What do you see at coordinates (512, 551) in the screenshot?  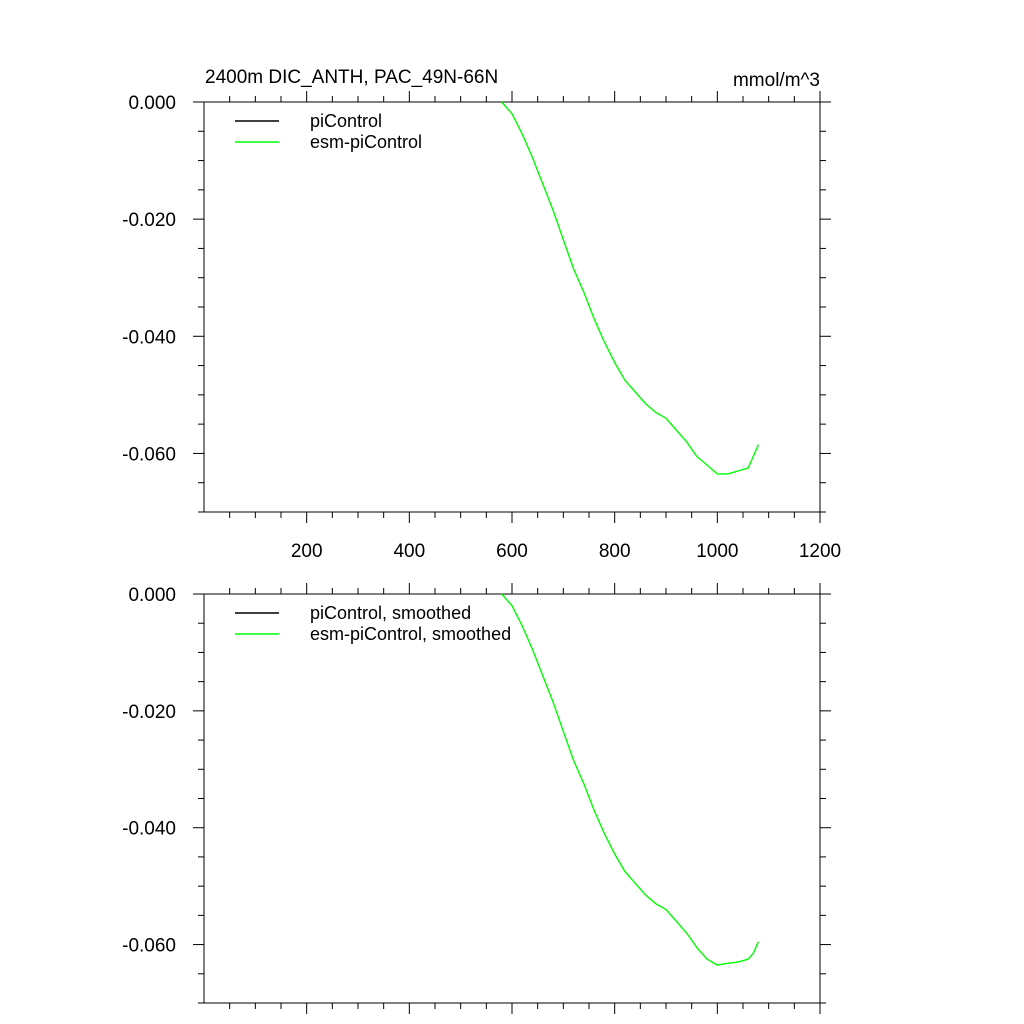 I see `x-tick-label: 600` at bounding box center [512, 551].